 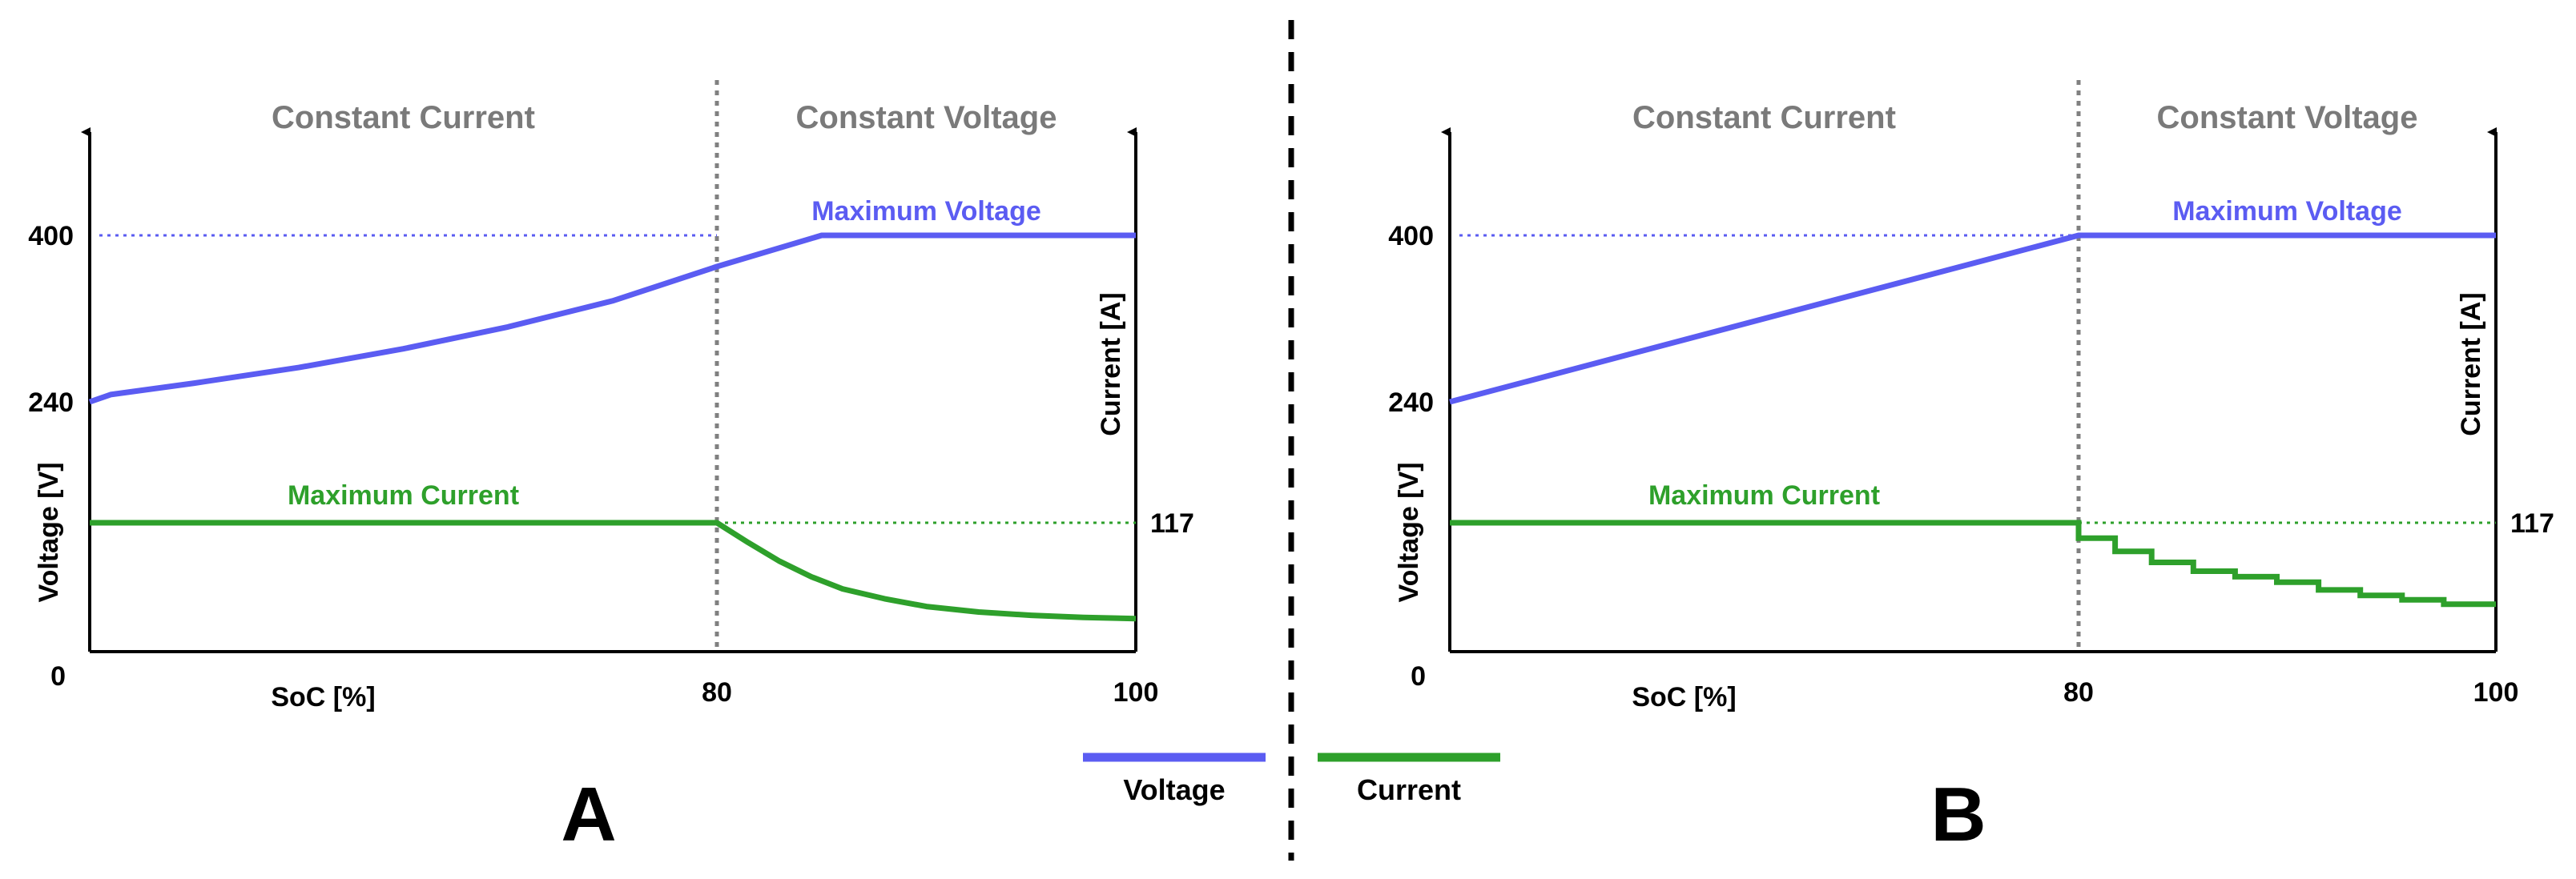 What do you see at coordinates (1174, 789) in the screenshot?
I see `legend-voltage-label: Voltage` at bounding box center [1174, 789].